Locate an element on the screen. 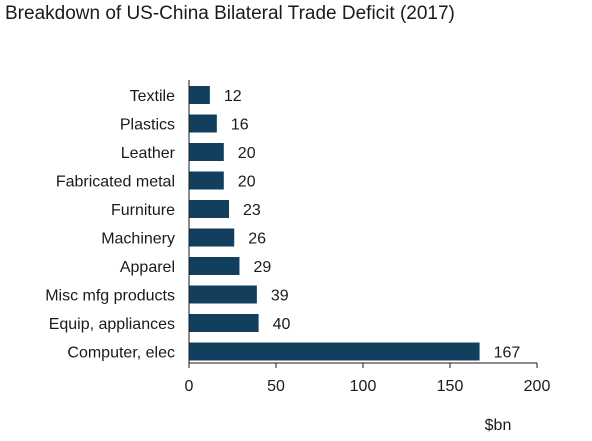 The height and width of the screenshot is (441, 592). data-label: 29 is located at coordinates (262, 267).